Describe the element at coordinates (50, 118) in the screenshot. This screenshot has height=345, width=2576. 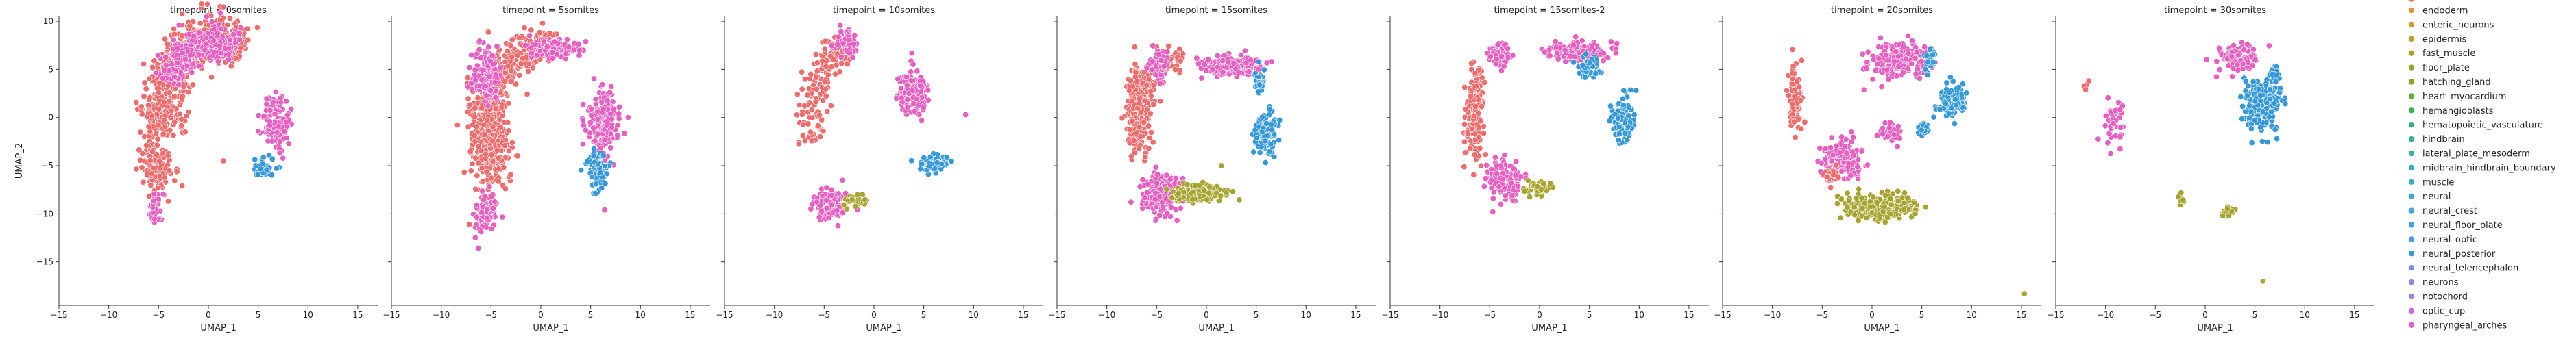
I see `y-tick-label: 0` at that location.